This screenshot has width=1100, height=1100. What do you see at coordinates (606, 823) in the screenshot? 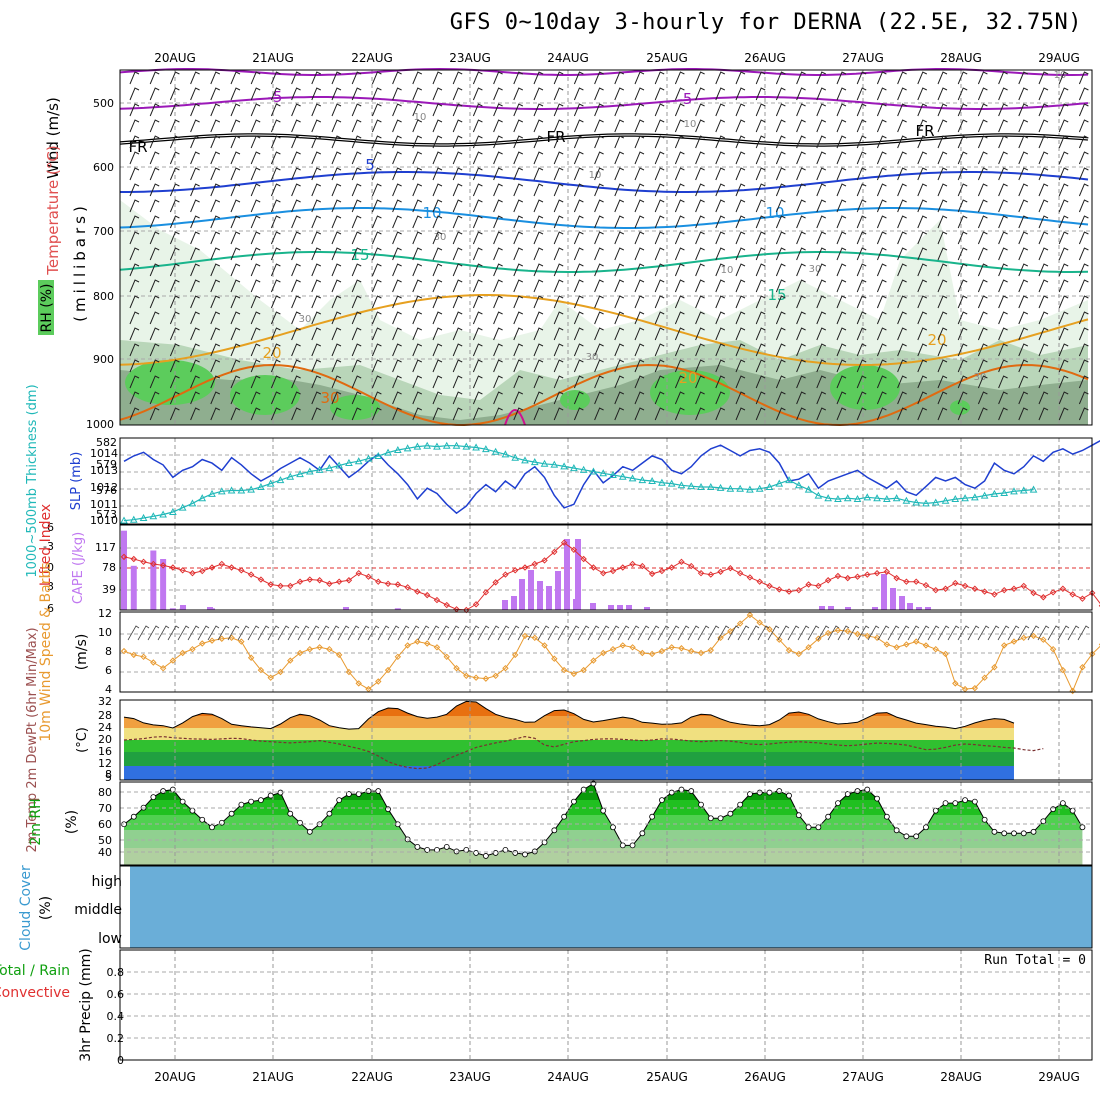
I see `rh-frame` at bounding box center [606, 823].